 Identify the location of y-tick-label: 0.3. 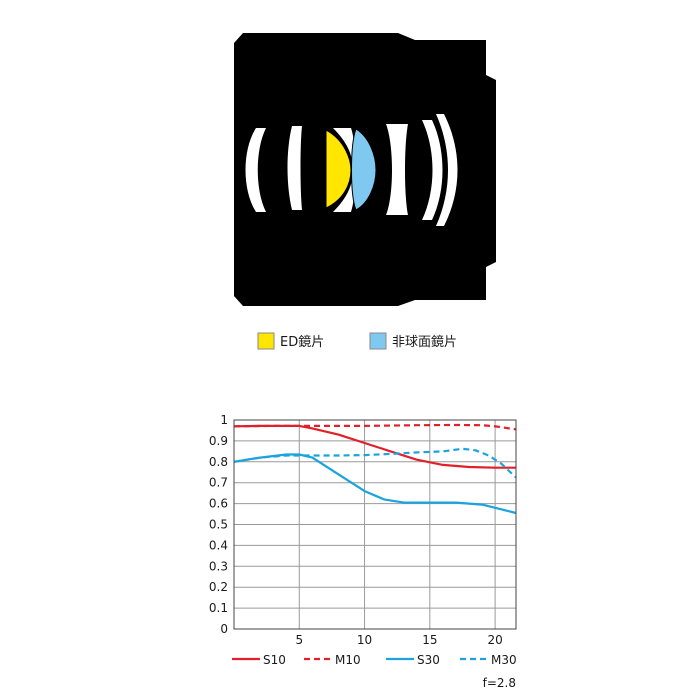
(218, 566).